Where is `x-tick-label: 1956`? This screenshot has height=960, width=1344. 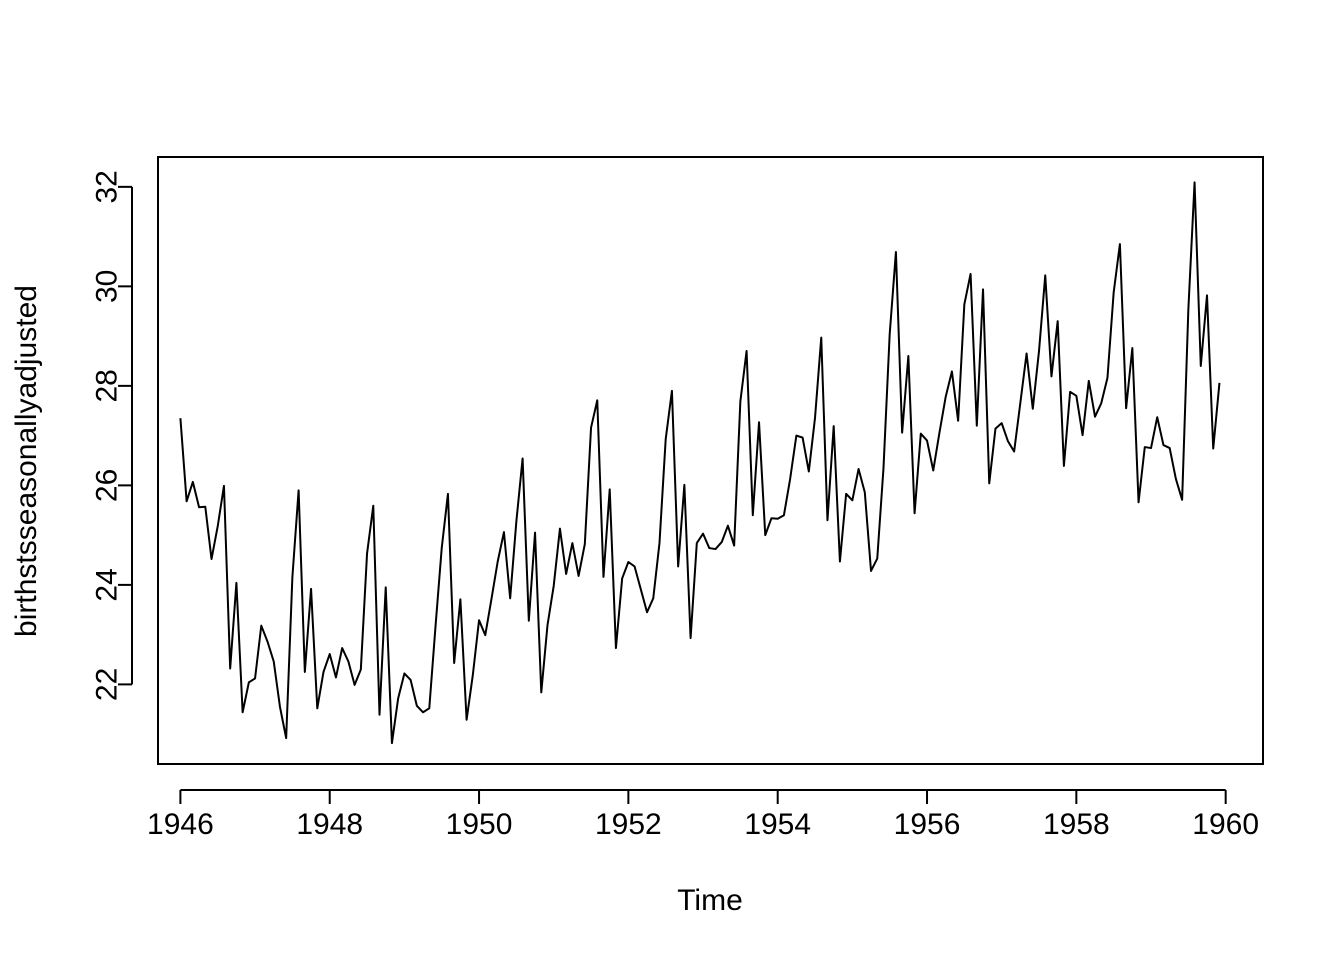 x-tick-label: 1956 is located at coordinates (927, 824).